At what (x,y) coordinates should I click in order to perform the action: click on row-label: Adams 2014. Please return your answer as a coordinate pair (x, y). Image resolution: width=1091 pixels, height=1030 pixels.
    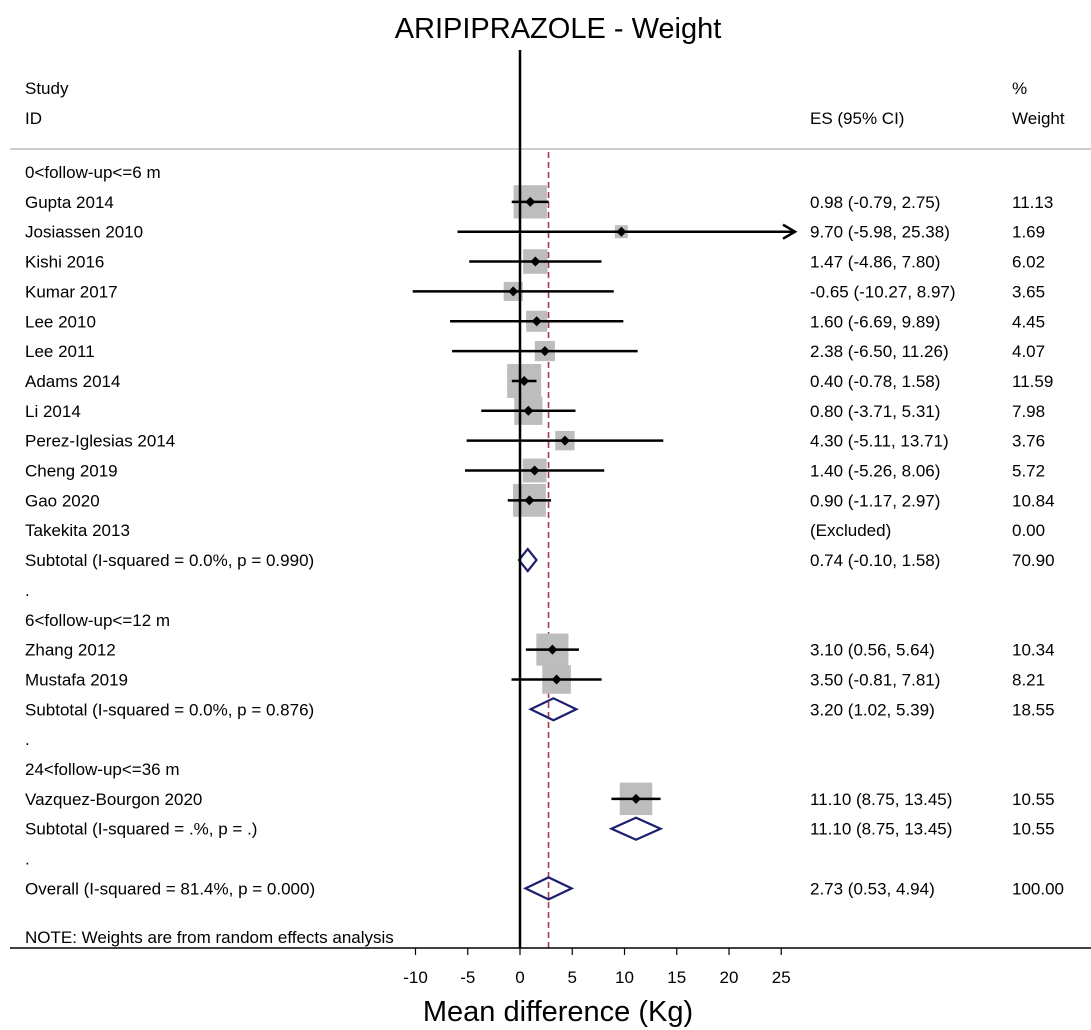
    Looking at the image, I should click on (72, 381).